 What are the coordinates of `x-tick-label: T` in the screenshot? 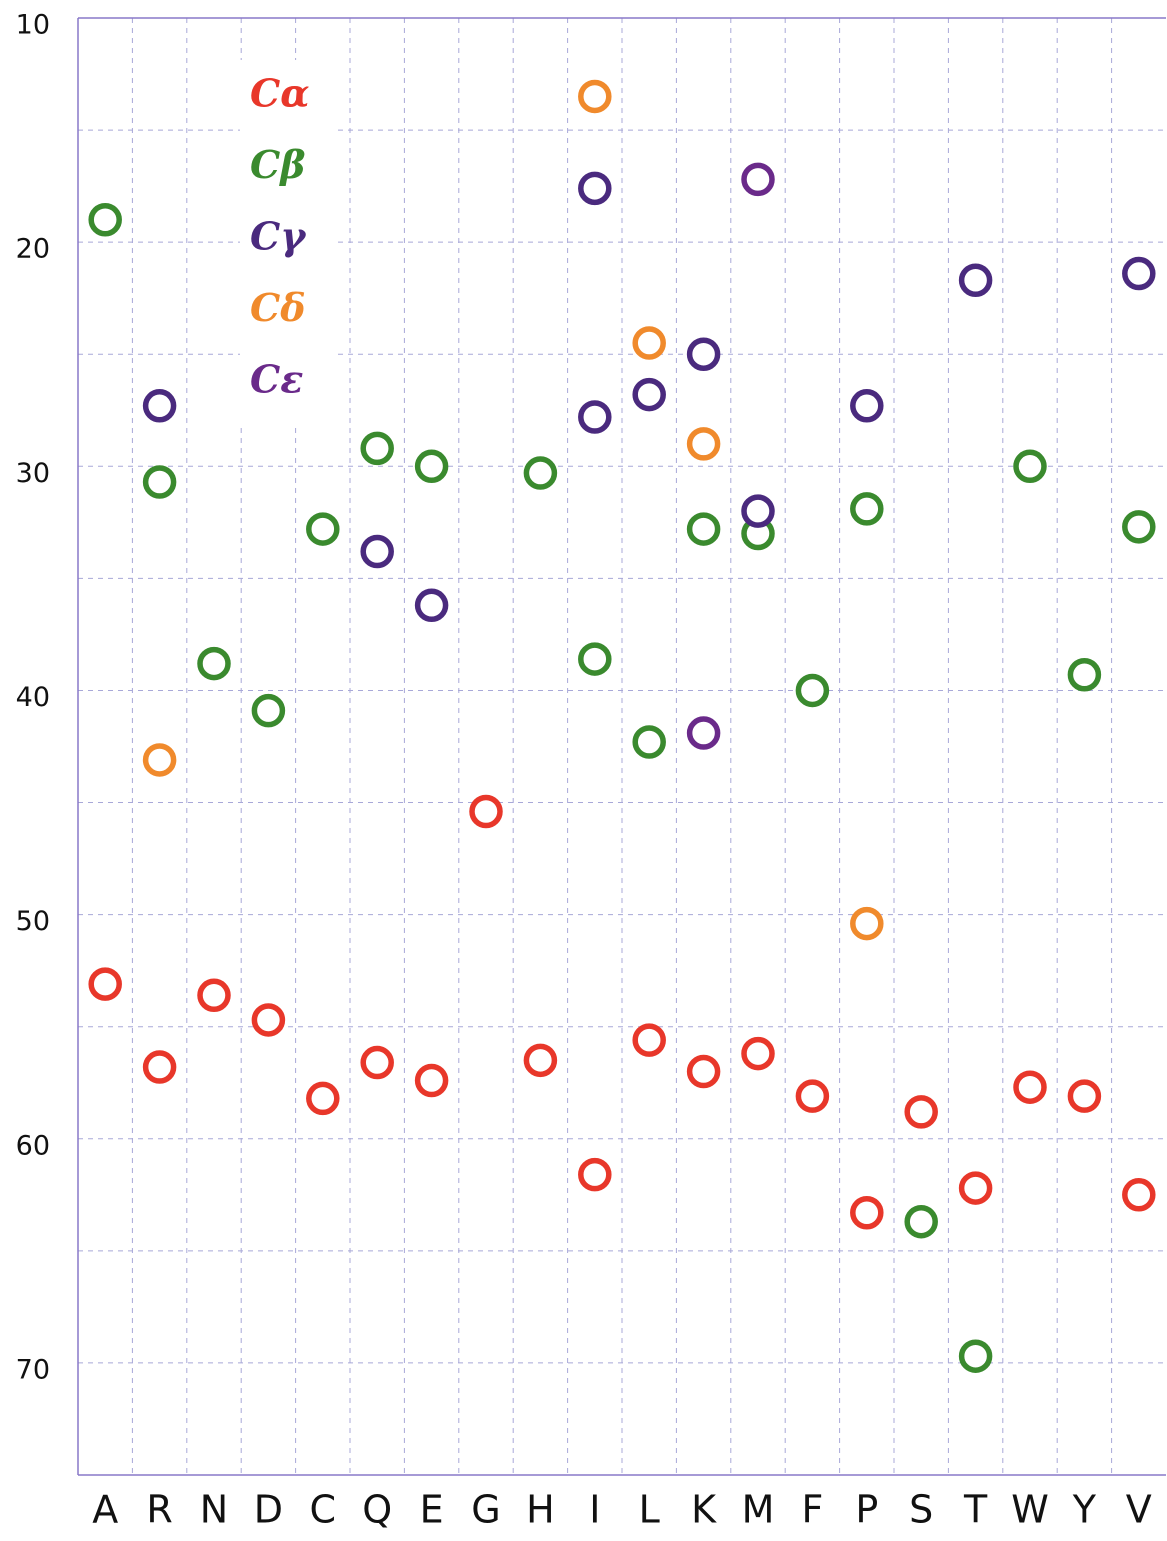 It's located at (975, 1510).